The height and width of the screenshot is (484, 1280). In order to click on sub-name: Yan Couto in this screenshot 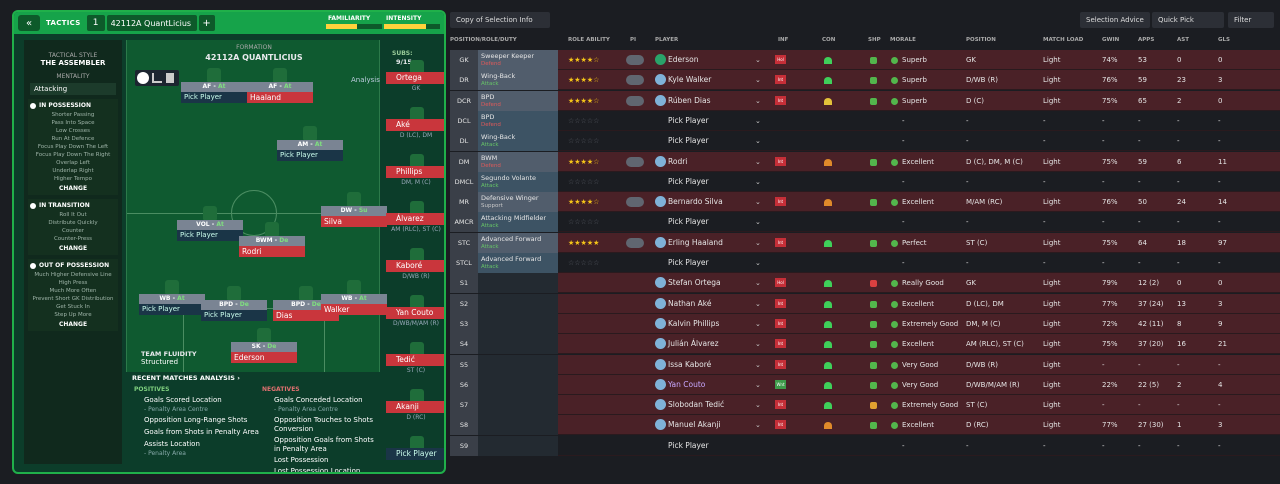, I will do `click(415, 313)`.